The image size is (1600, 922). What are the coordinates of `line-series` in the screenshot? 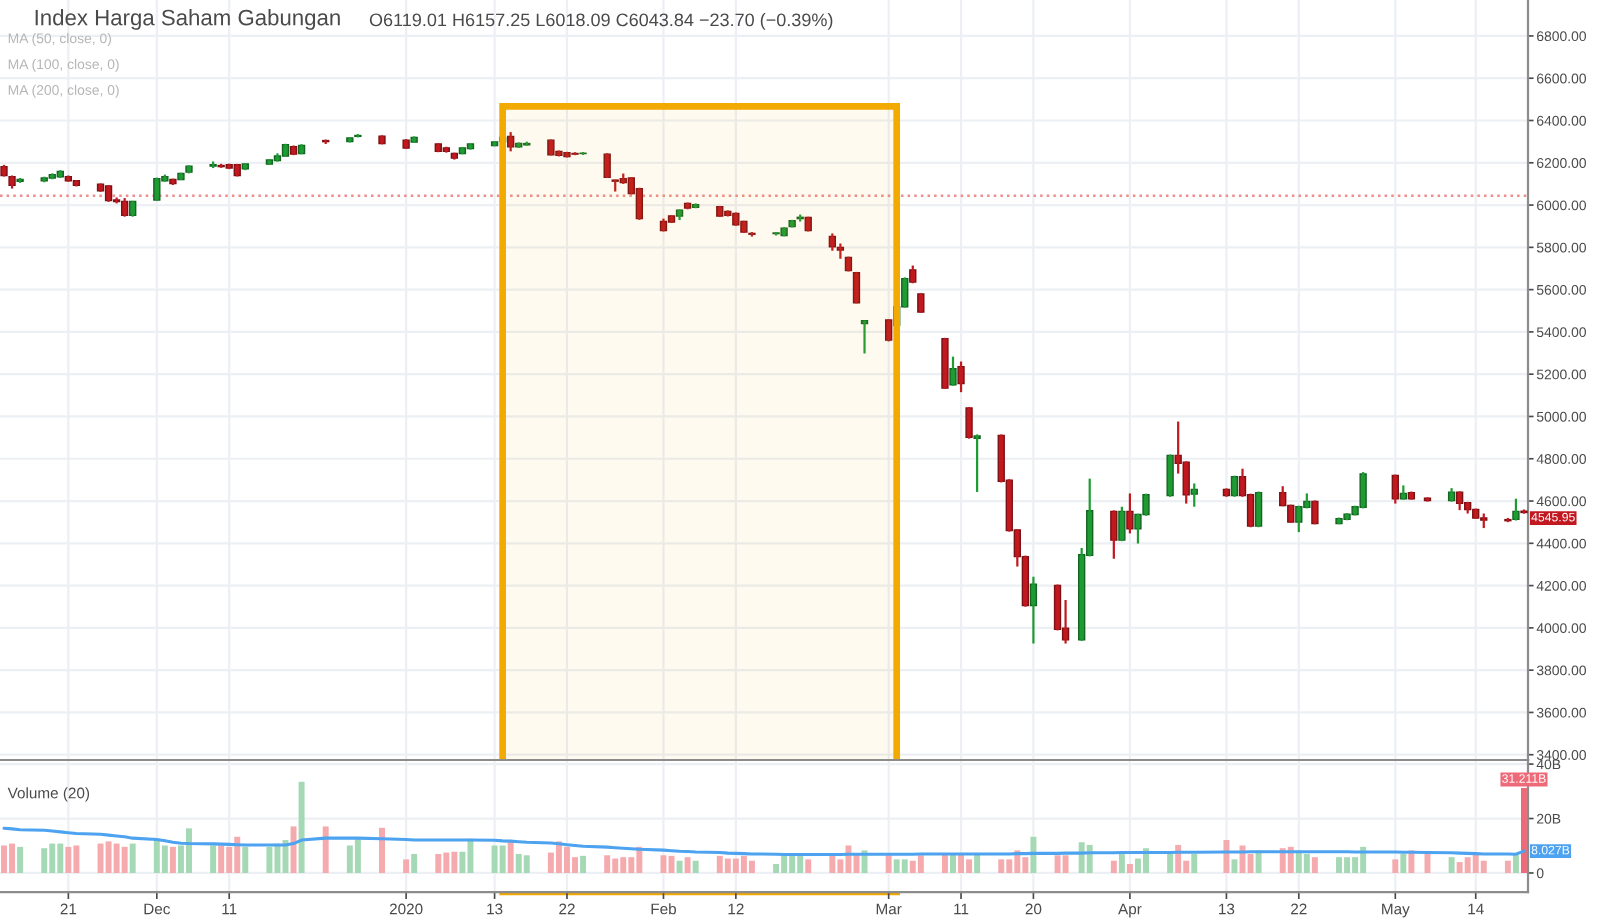 It's located at (764, 841).